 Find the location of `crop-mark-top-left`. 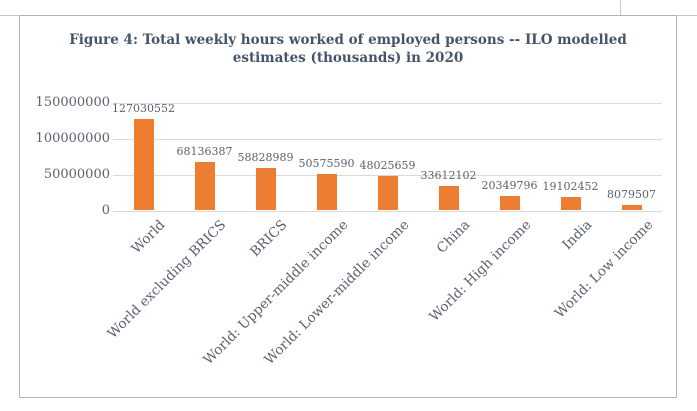

crop-mark-top-left is located at coordinates (9, 15).